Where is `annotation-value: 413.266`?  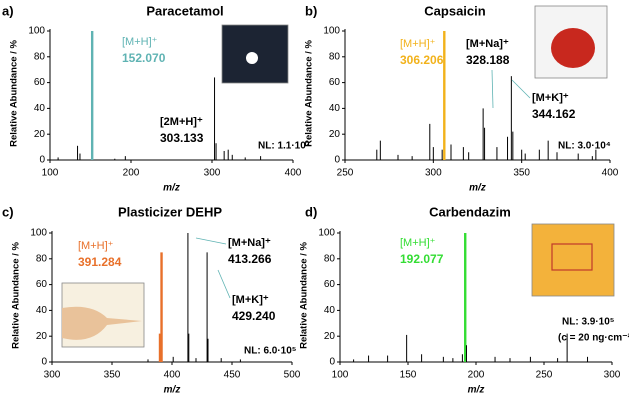
annotation-value: 413.266 is located at coordinates (250, 259).